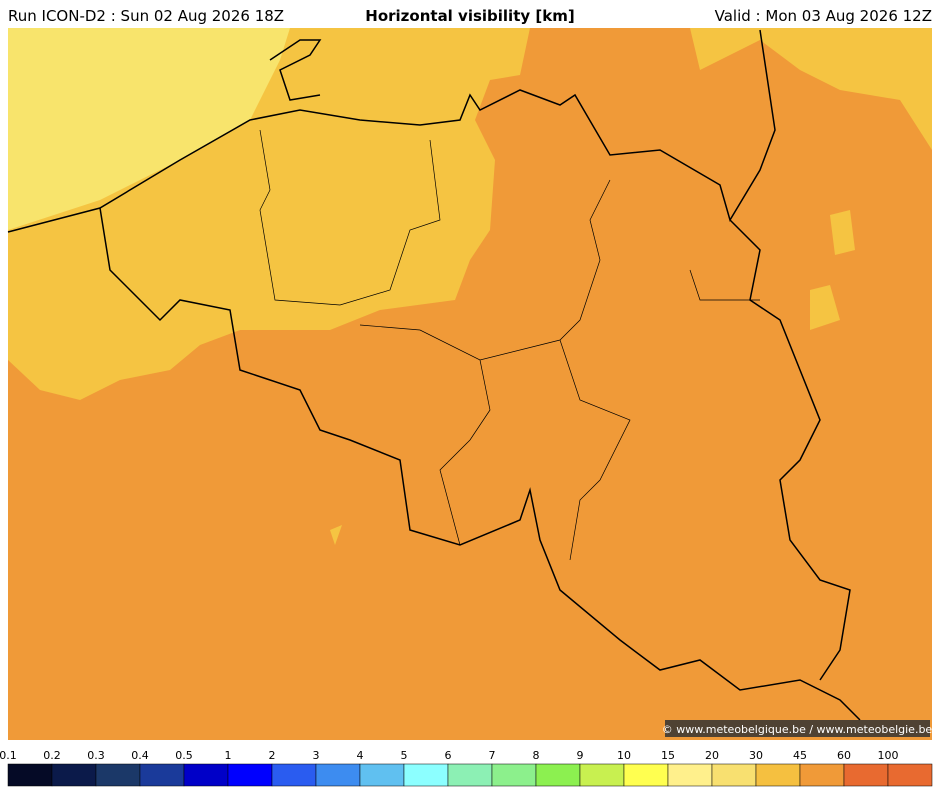  I want to click on legend-tick-label: 15, so click(668, 755).